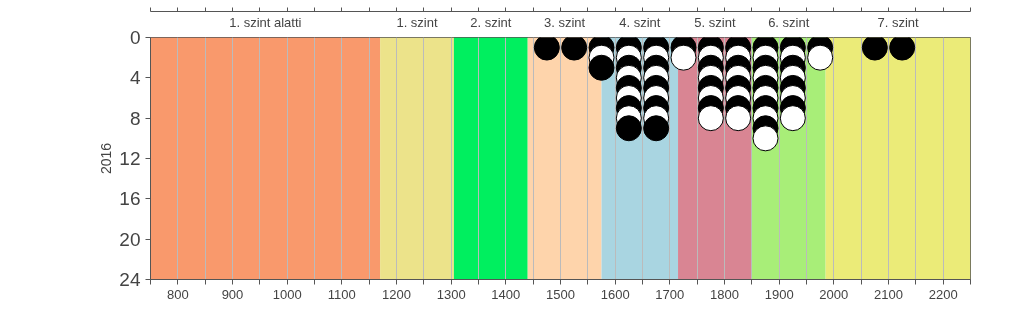 This screenshot has width=1024, height=324. I want to click on band-label: 6. szint, so click(789, 22).